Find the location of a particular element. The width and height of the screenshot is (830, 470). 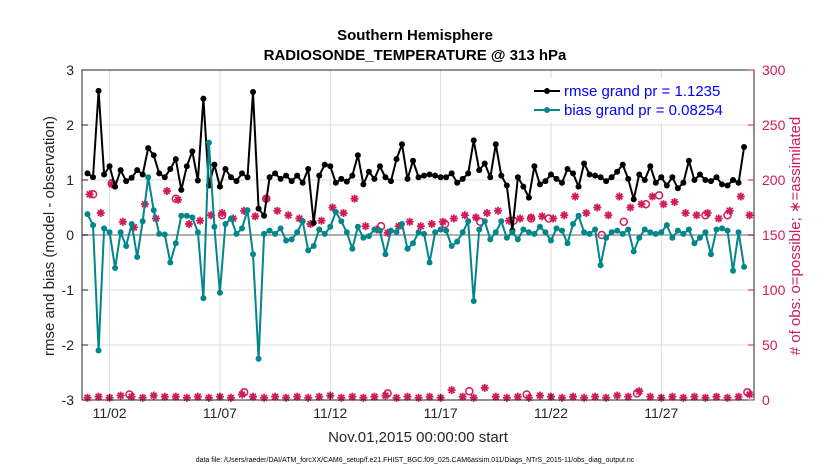

right-axis-ticks: 0 50 100 150 200 250 300 is located at coordinates (767, 235).